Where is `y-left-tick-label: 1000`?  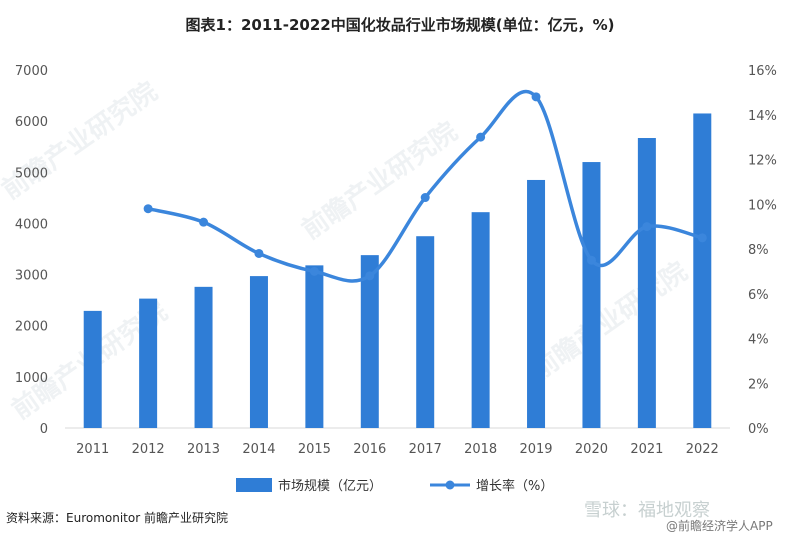 y-left-tick-label: 1000 is located at coordinates (31, 378).